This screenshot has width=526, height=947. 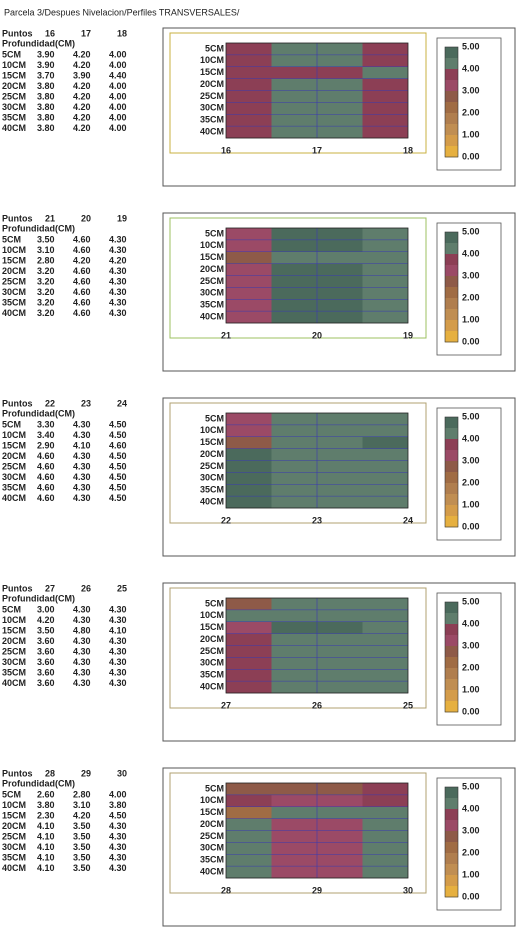 I want to click on depth-label: 40CM, so click(x=14, y=313).